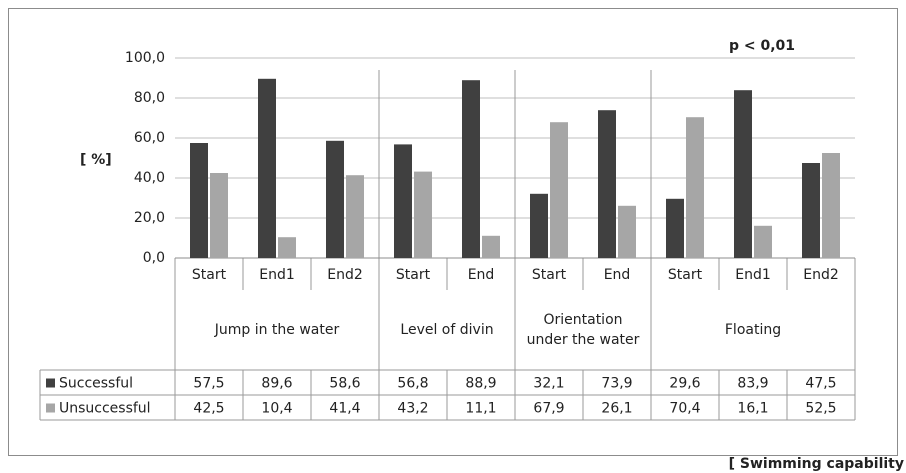  I want to click on group-label-box: Level of divin, so click(447, 330).